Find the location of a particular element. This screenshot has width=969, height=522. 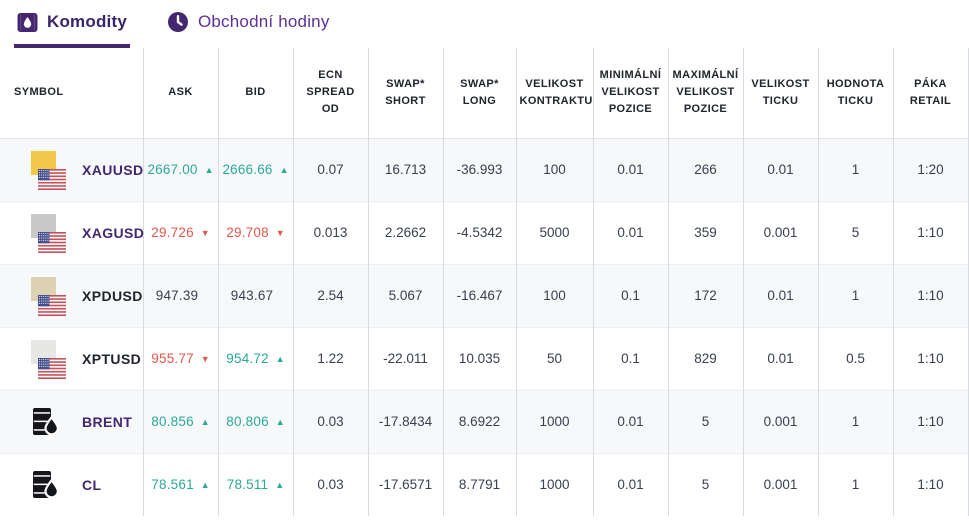

symbol-wrap: XAGUSD is located at coordinates (84, 233).